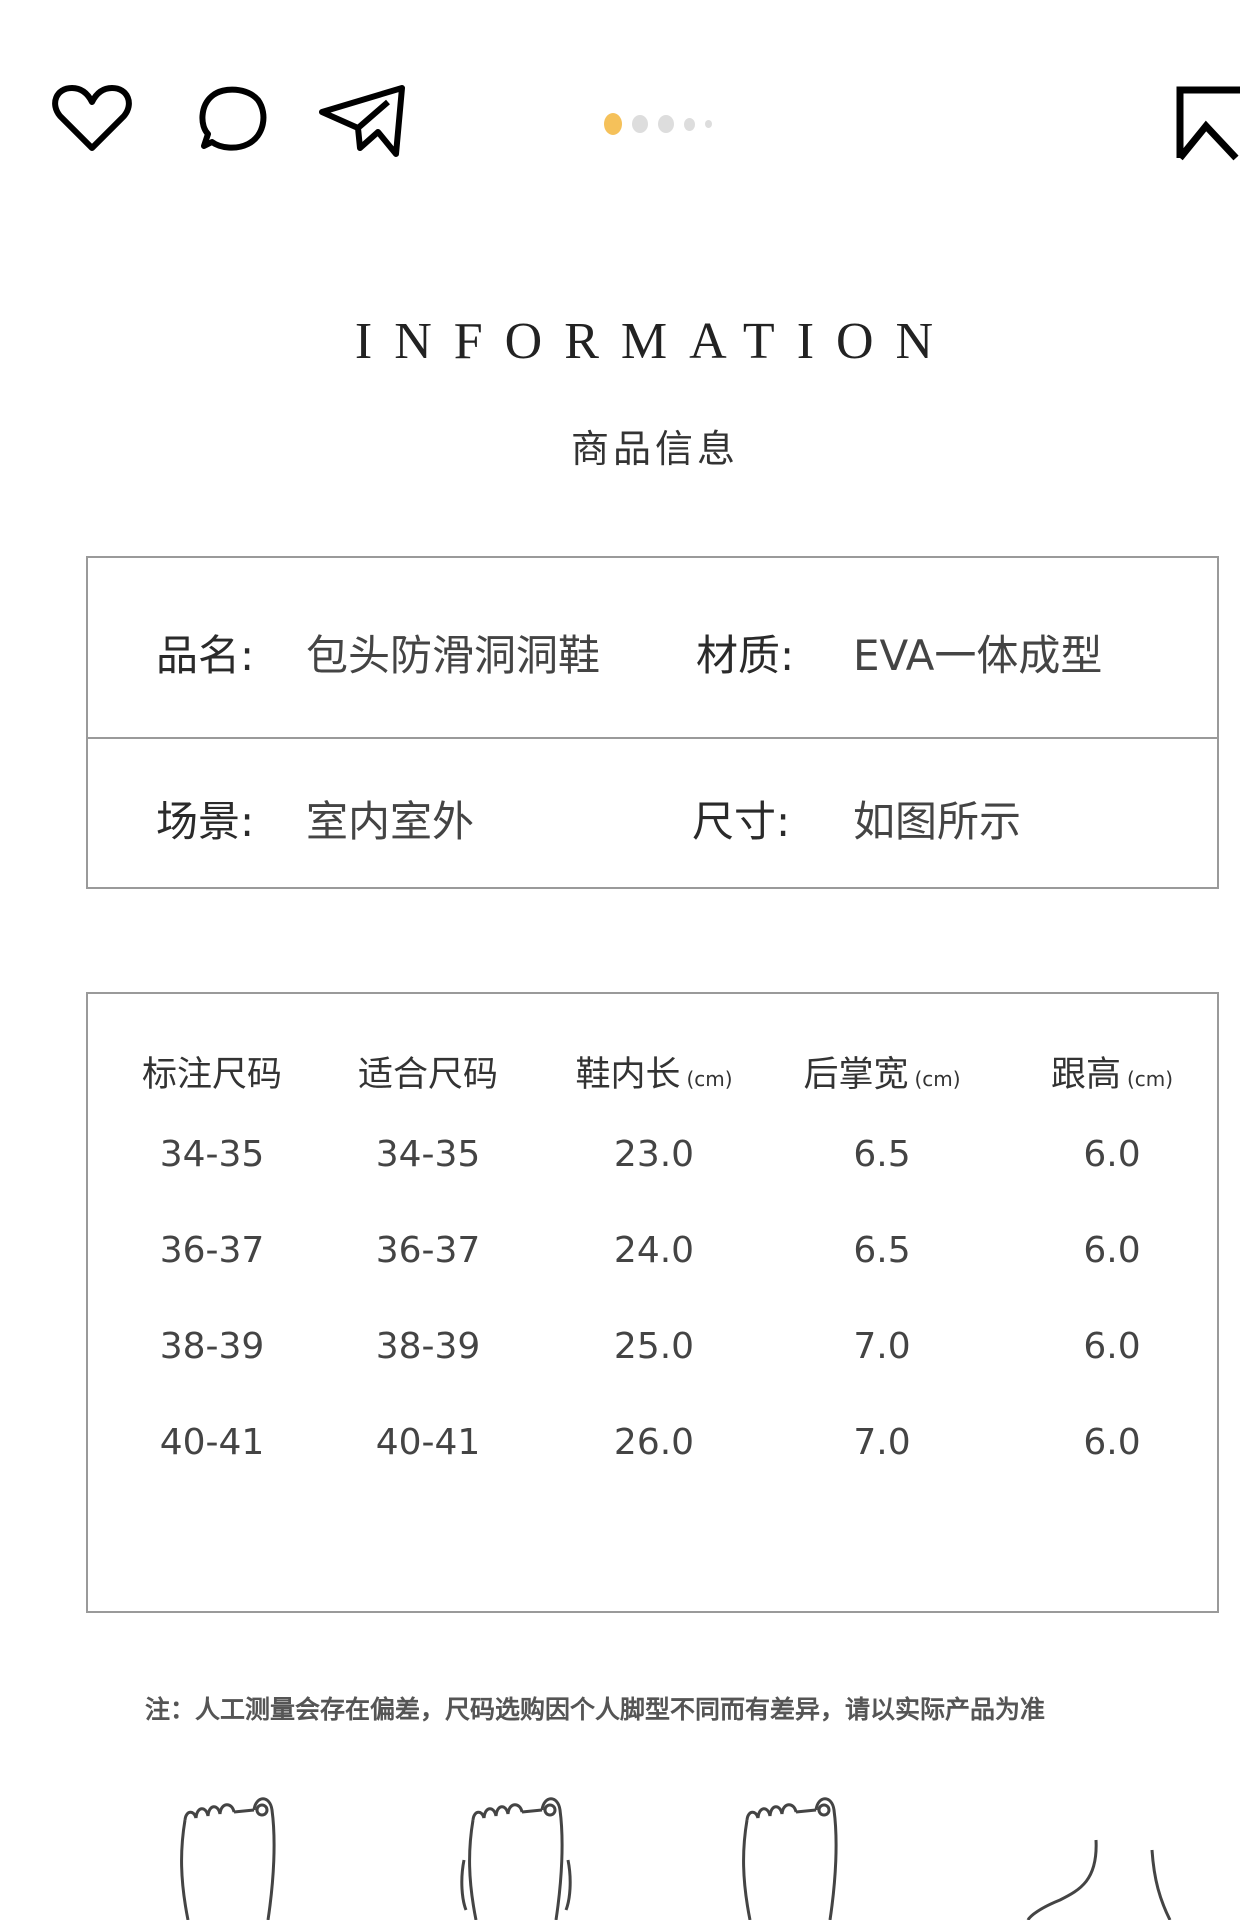 Image resolution: width=1240 pixels, height=1924 pixels. I want to click on carousel-indicator, so click(658, 124).